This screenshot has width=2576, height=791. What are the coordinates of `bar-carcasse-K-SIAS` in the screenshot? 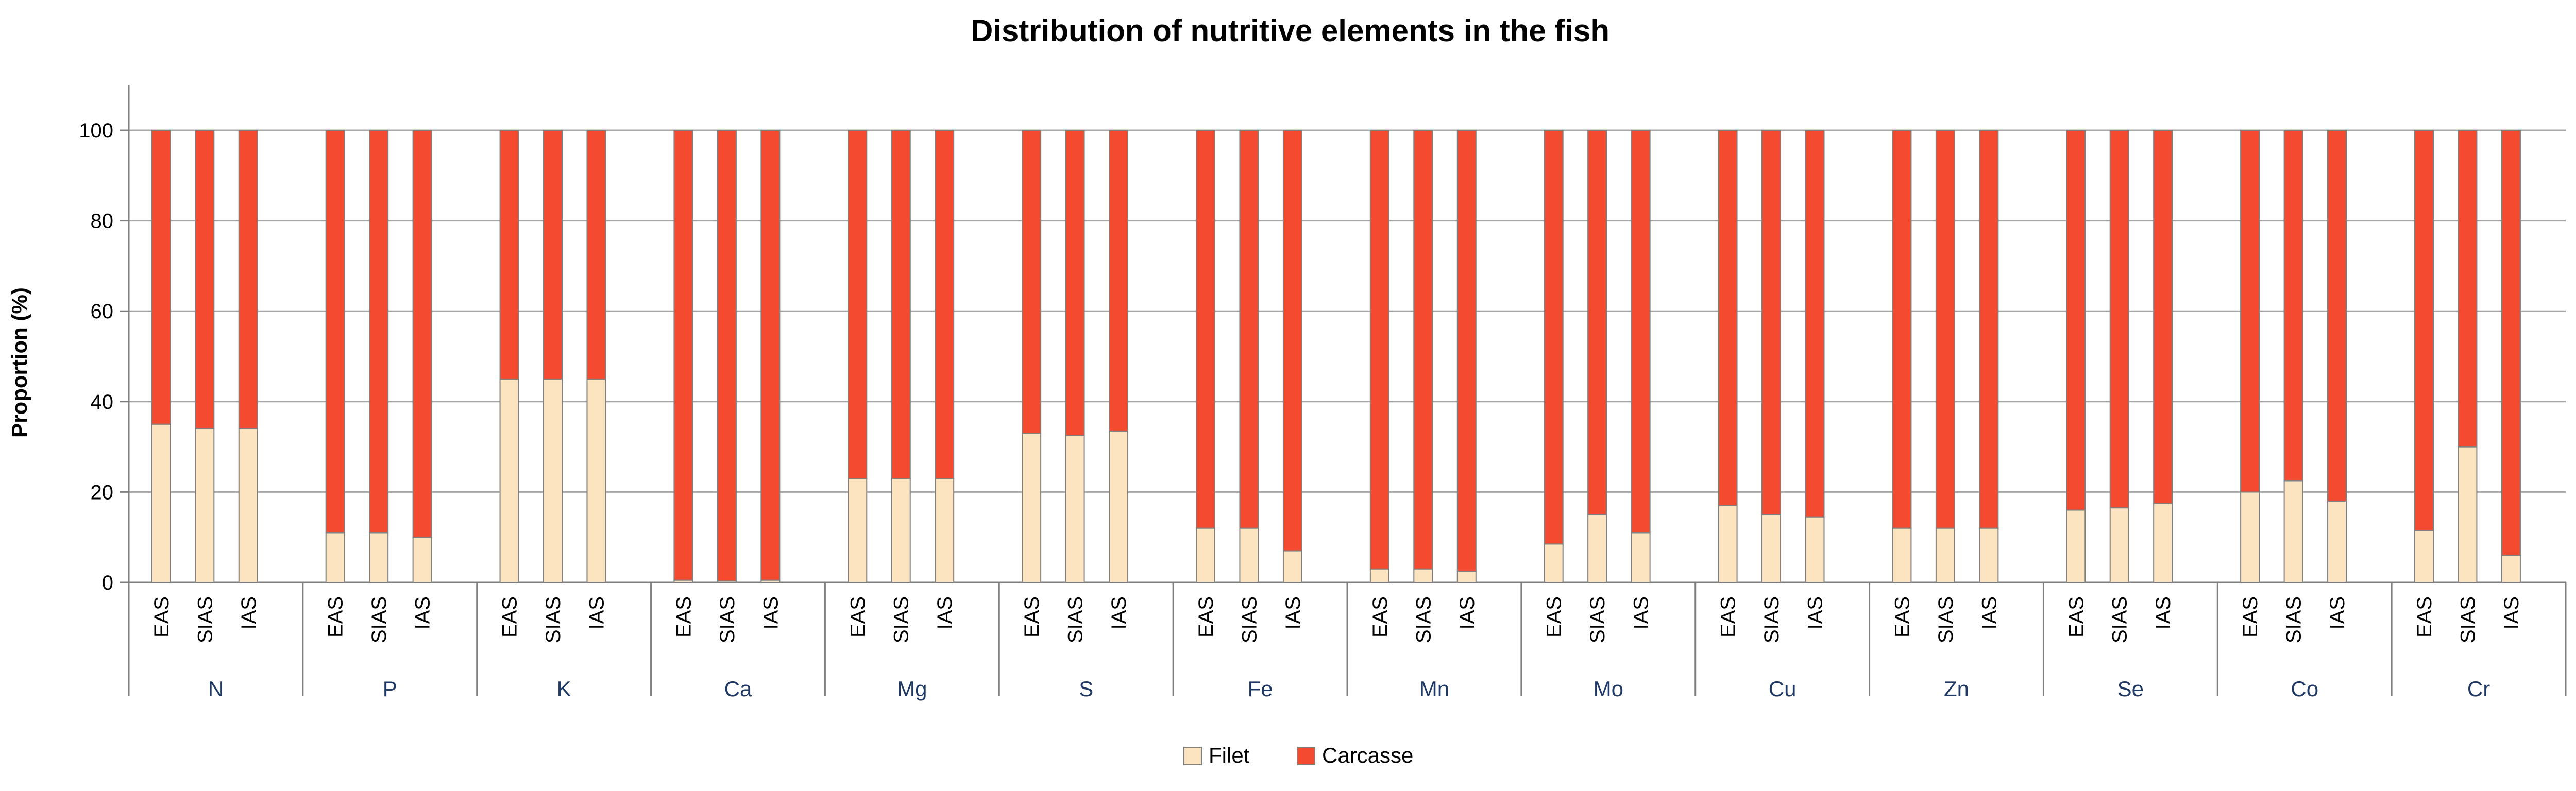 It's located at (553, 255).